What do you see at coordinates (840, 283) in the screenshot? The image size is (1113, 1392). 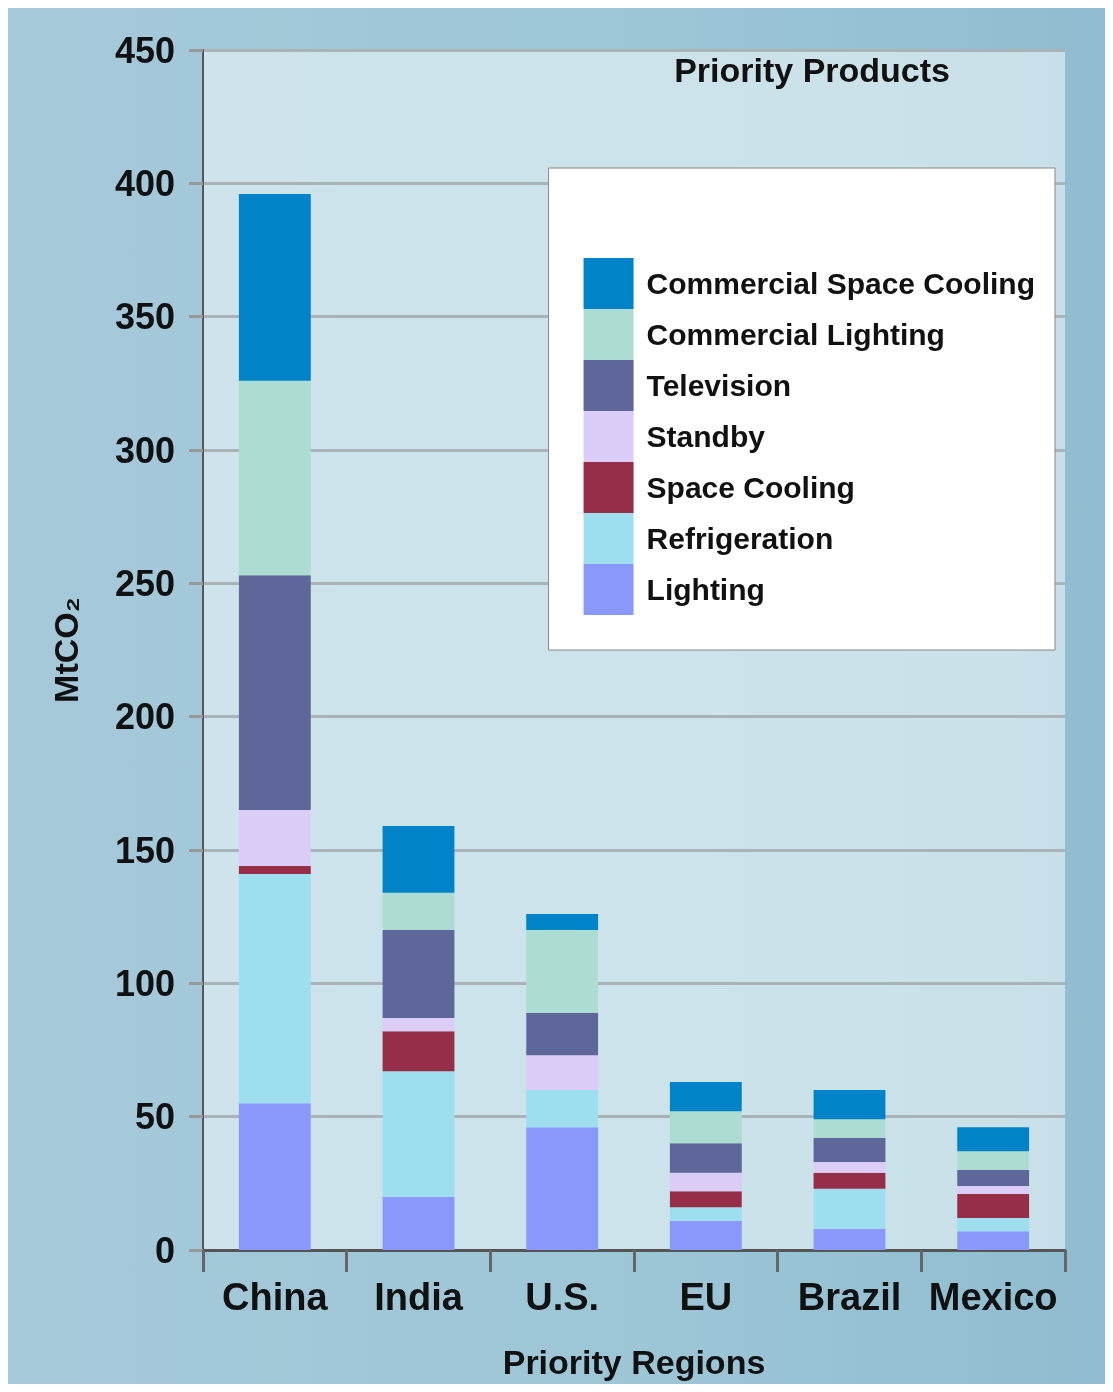 I see `legend-label: Commercial Space Cooling` at bounding box center [840, 283].